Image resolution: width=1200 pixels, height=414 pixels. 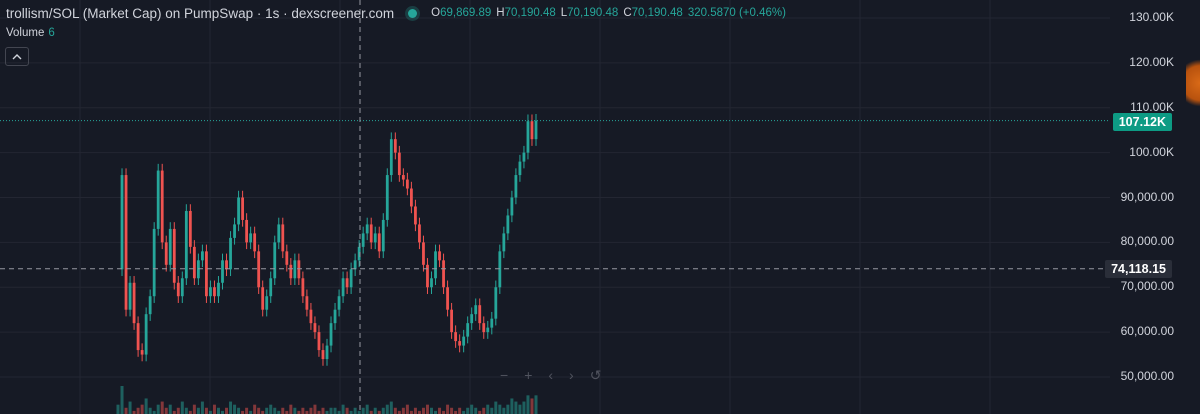 What do you see at coordinates (595, 375) in the screenshot?
I see `reset-icon: ↺` at bounding box center [595, 375].